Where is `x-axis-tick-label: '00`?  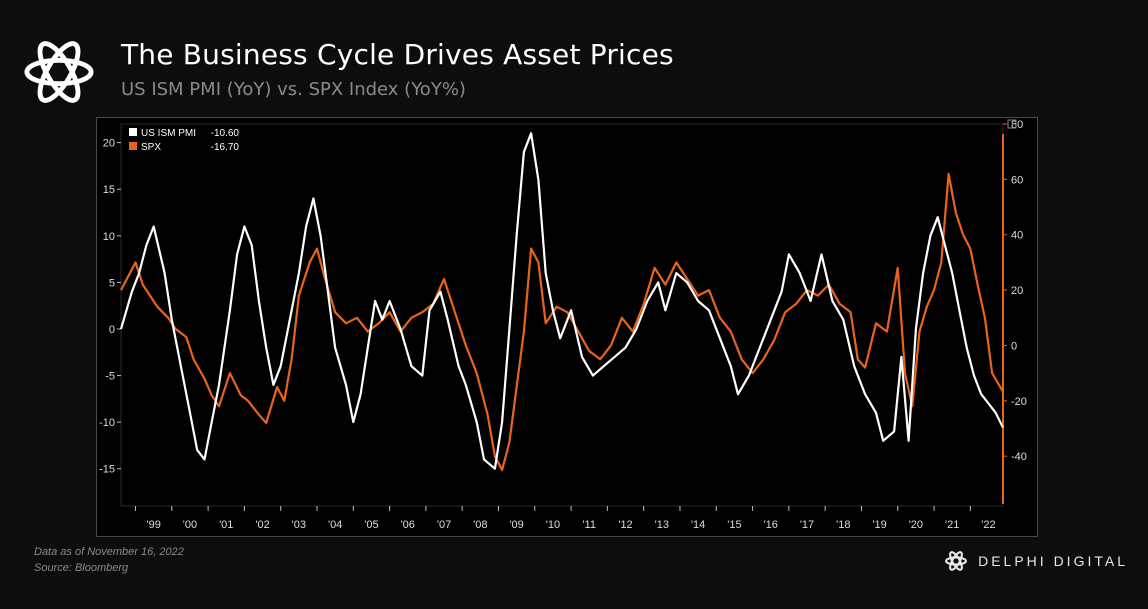 x-axis-tick-label: '00 is located at coordinates (190, 525).